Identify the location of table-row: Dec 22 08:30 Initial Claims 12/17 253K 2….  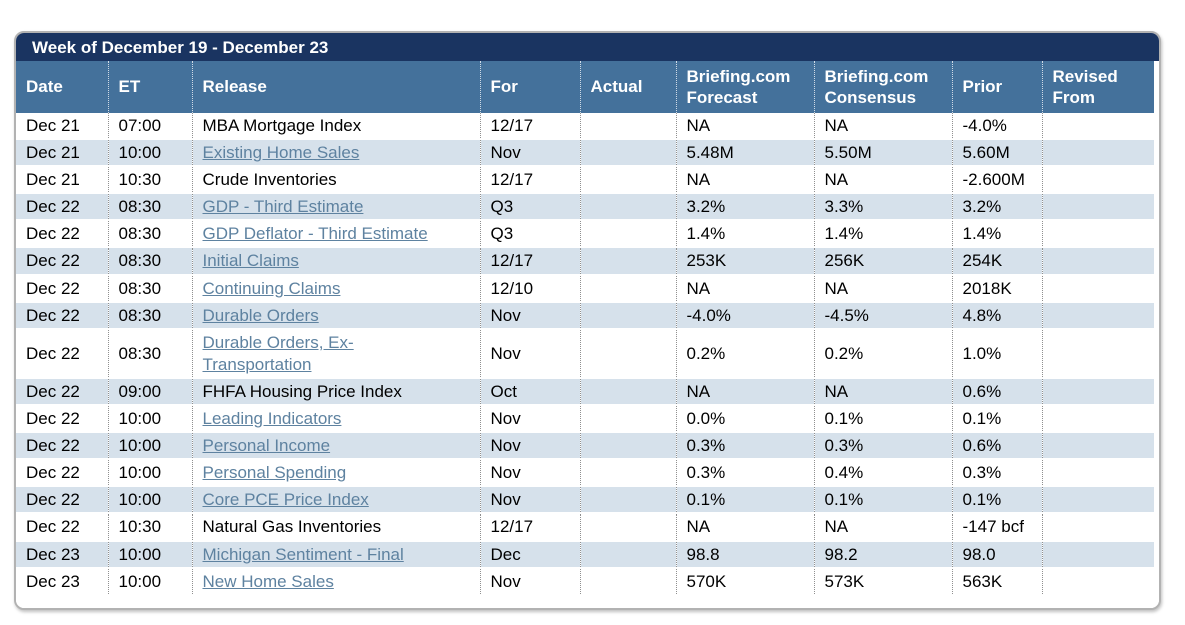
(585, 261).